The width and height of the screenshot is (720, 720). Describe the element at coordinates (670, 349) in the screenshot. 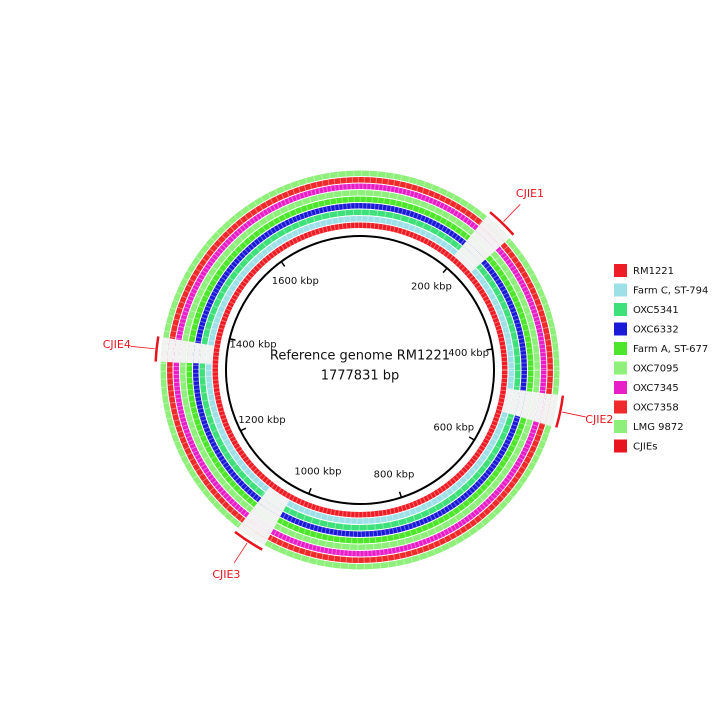

I see `legend-label: Farm A, ST-677` at that location.